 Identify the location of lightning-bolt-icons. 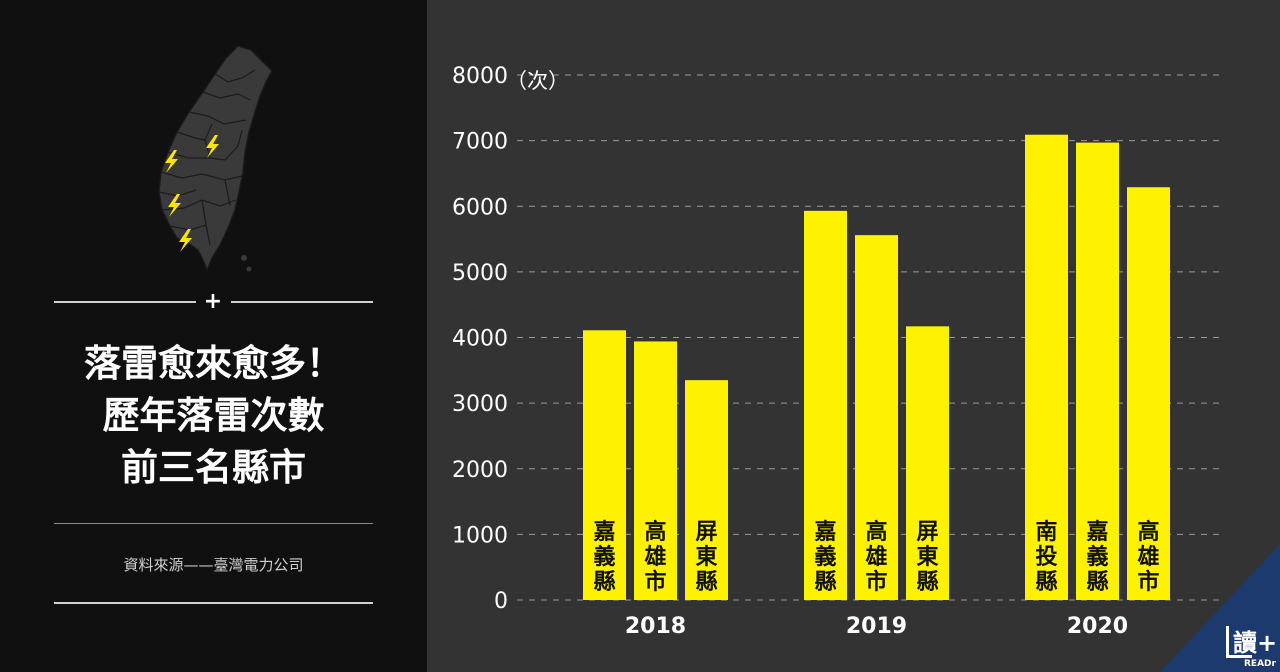
(192, 193).